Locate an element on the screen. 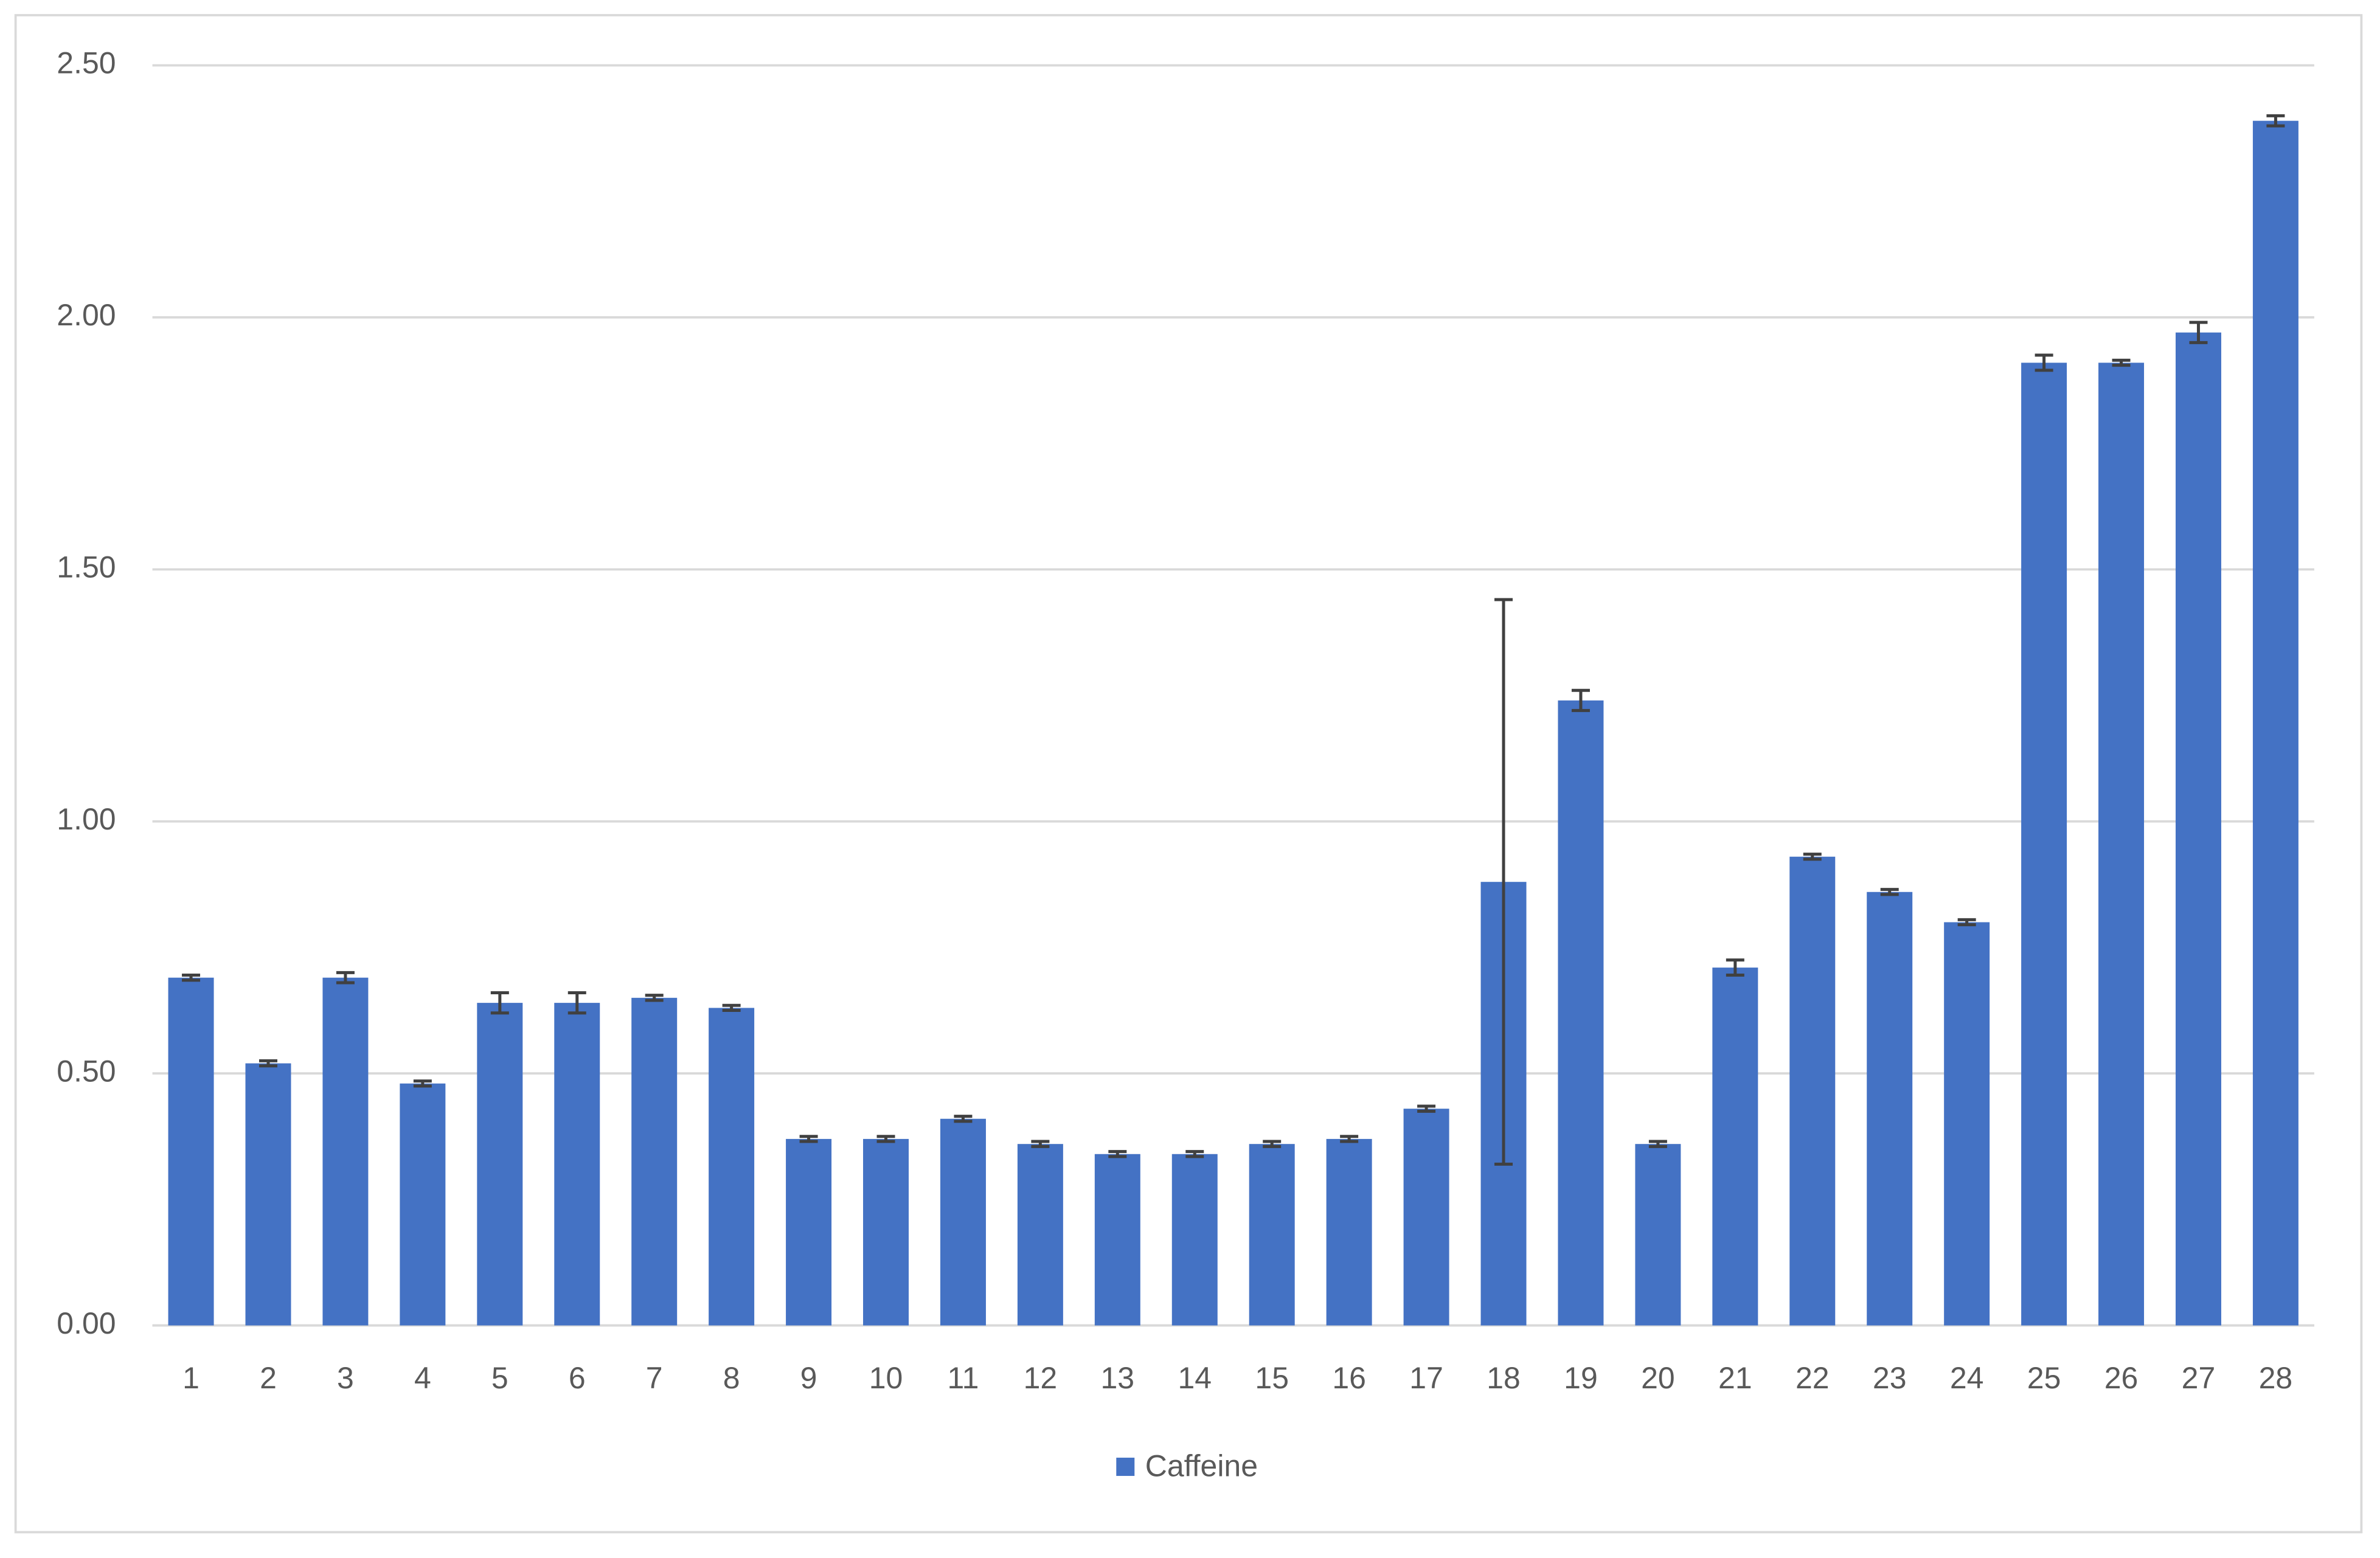  x-tick-label: 14 is located at coordinates (1195, 1378).